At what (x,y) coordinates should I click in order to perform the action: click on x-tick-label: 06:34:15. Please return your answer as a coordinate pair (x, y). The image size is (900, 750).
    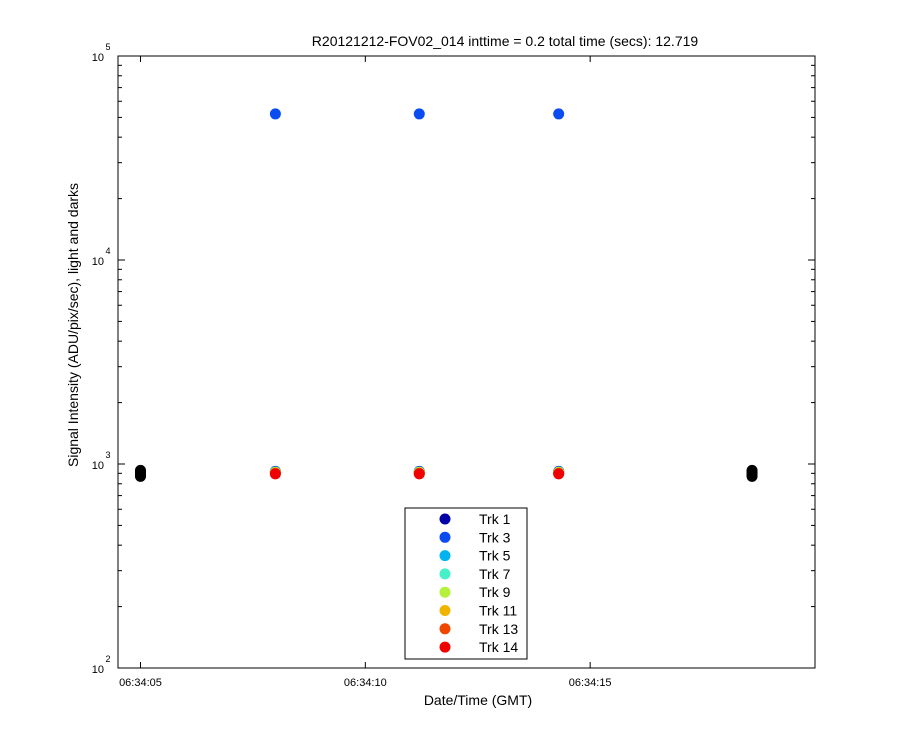
    Looking at the image, I should click on (590, 683).